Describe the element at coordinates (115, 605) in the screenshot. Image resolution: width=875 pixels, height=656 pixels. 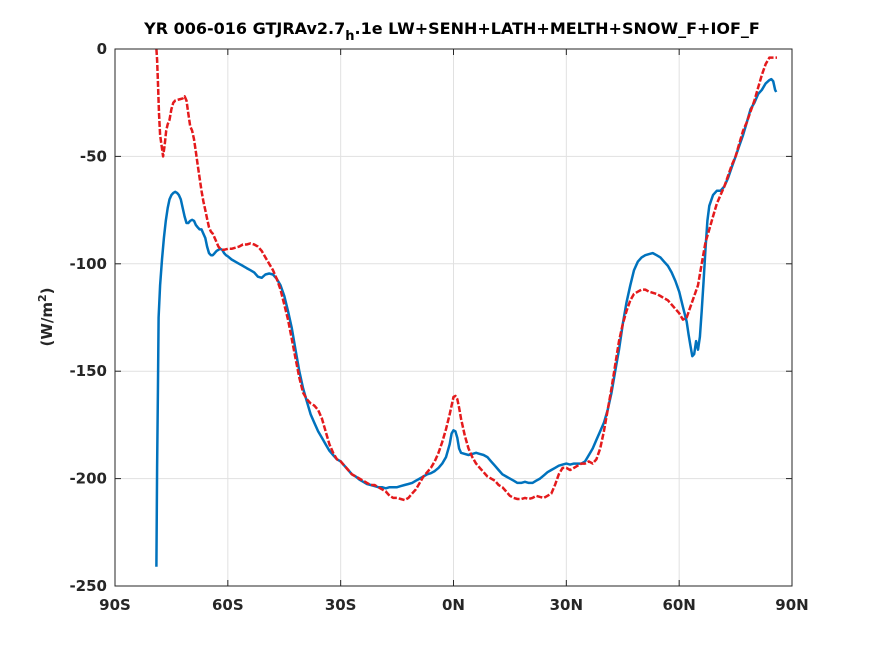
I see `x-tick-label: 90S` at that location.